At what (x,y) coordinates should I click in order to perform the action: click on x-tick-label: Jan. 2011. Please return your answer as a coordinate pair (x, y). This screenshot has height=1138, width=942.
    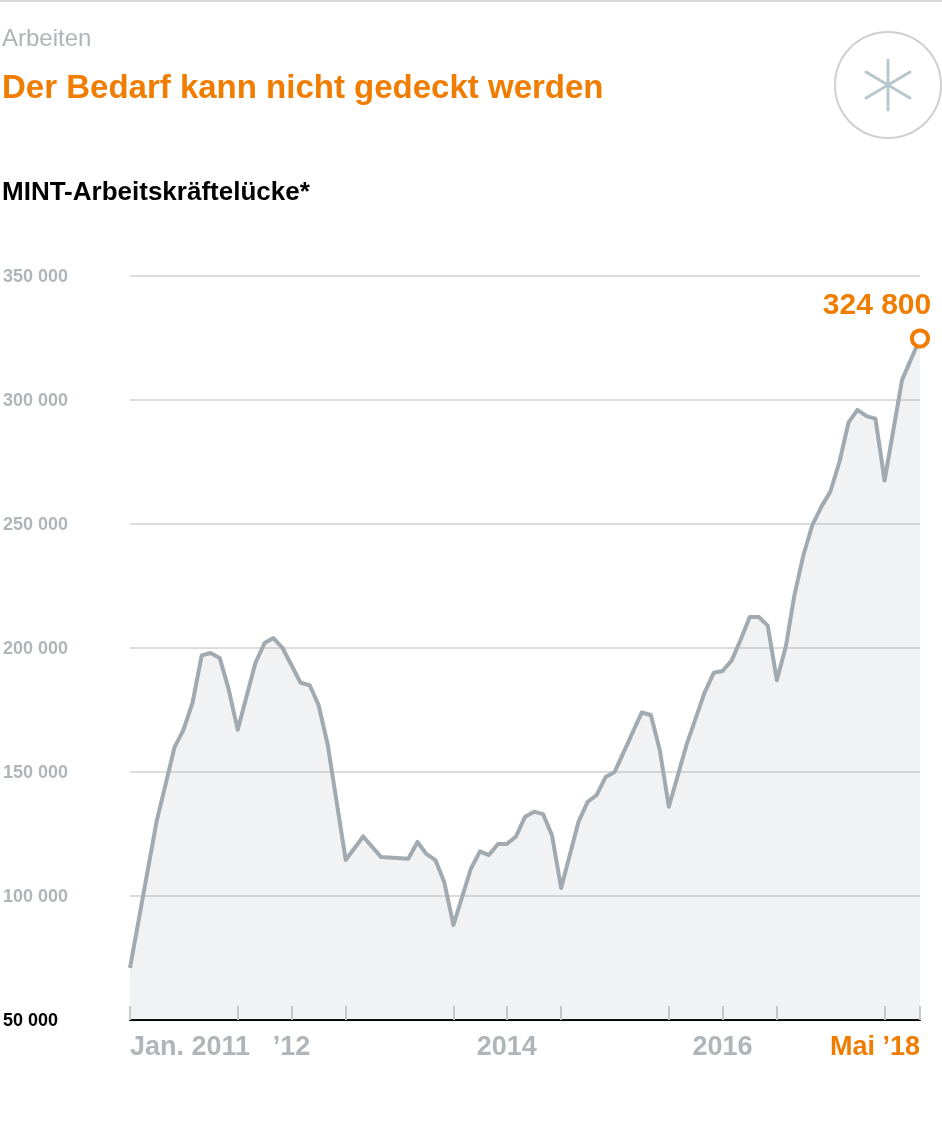
    Looking at the image, I should click on (190, 1045).